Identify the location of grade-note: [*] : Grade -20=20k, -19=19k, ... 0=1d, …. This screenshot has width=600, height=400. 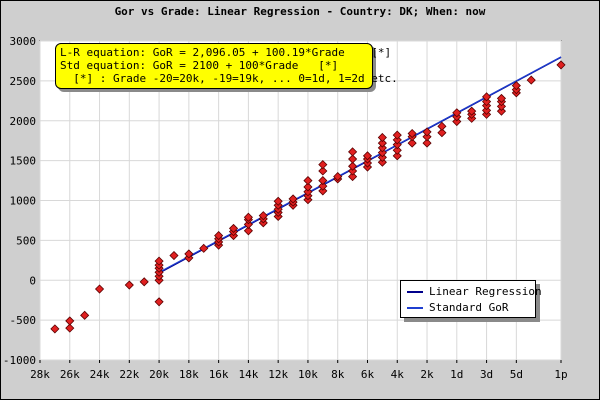
(229, 78).